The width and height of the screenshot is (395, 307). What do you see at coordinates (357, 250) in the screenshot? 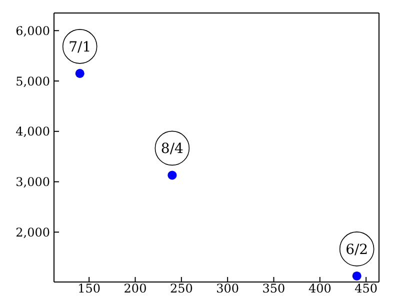
I see `annotation: 6/2` at bounding box center [357, 250].